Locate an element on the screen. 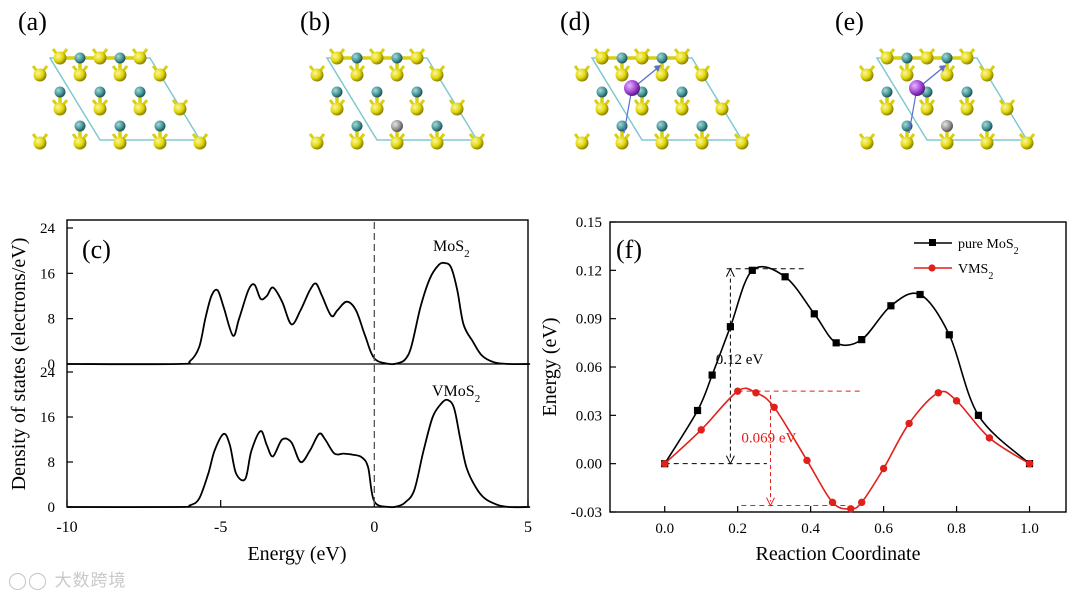 The width and height of the screenshot is (1080, 600). watermark: ◯◯ 大数跨境 is located at coordinates (67, 581).